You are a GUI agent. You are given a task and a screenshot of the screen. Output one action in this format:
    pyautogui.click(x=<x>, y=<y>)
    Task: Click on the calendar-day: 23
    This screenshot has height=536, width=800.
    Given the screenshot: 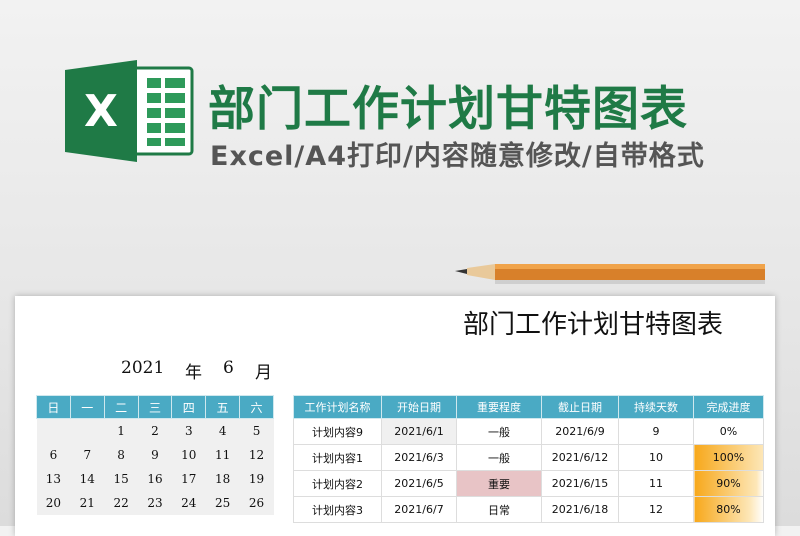 What is the action you would take?
    pyautogui.click(x=155, y=502)
    